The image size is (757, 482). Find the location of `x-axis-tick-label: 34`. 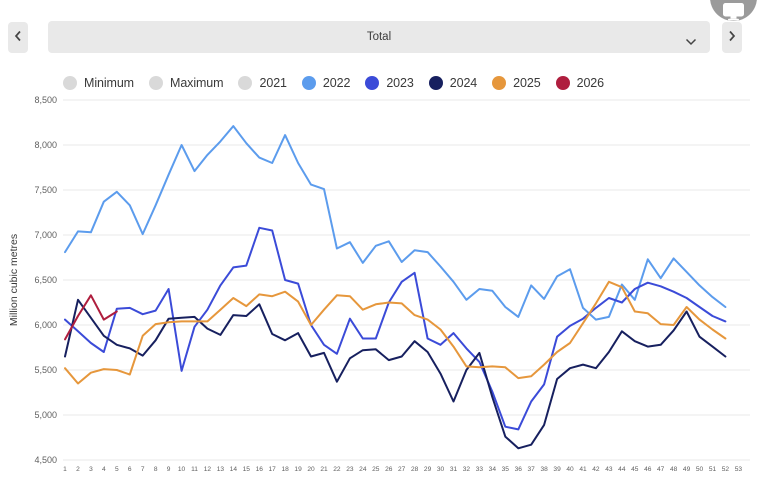

x-axis-tick-label: 34 is located at coordinates (493, 469).